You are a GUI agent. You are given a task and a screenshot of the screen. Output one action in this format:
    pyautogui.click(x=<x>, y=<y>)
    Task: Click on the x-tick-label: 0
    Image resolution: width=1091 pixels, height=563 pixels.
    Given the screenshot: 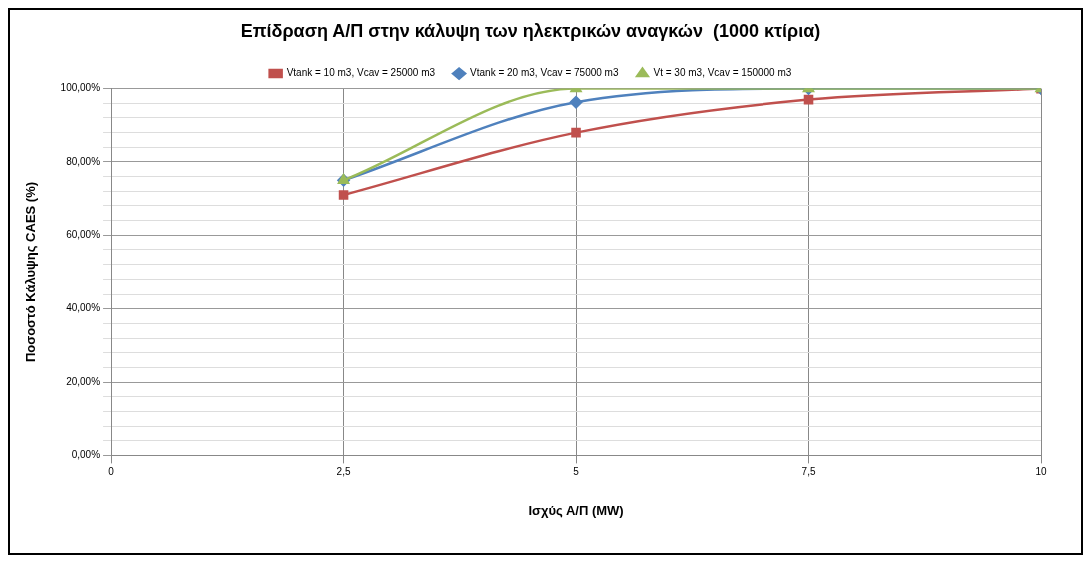 What is the action you would take?
    pyautogui.click(x=111, y=472)
    